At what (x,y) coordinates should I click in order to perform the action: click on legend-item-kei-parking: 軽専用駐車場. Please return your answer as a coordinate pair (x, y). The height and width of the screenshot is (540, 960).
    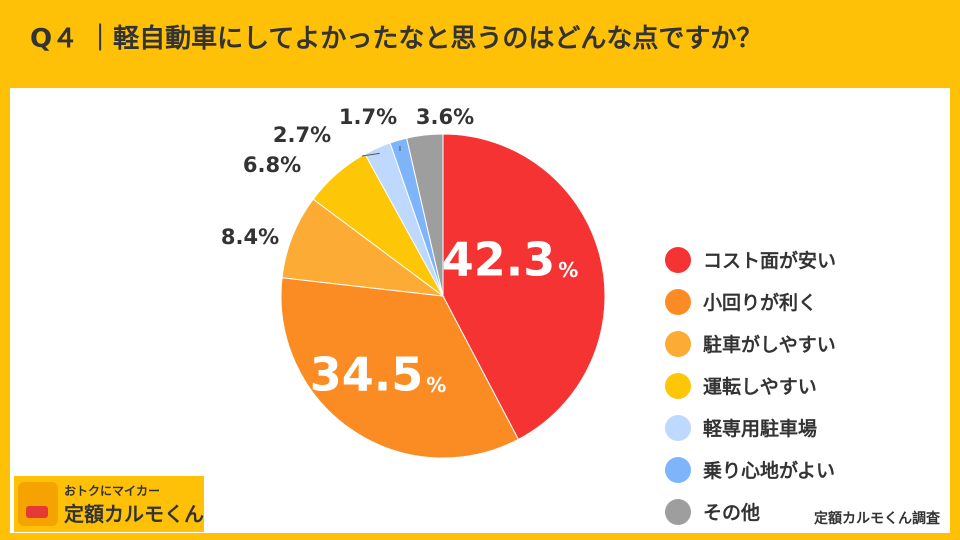
    Looking at the image, I should click on (810, 427).